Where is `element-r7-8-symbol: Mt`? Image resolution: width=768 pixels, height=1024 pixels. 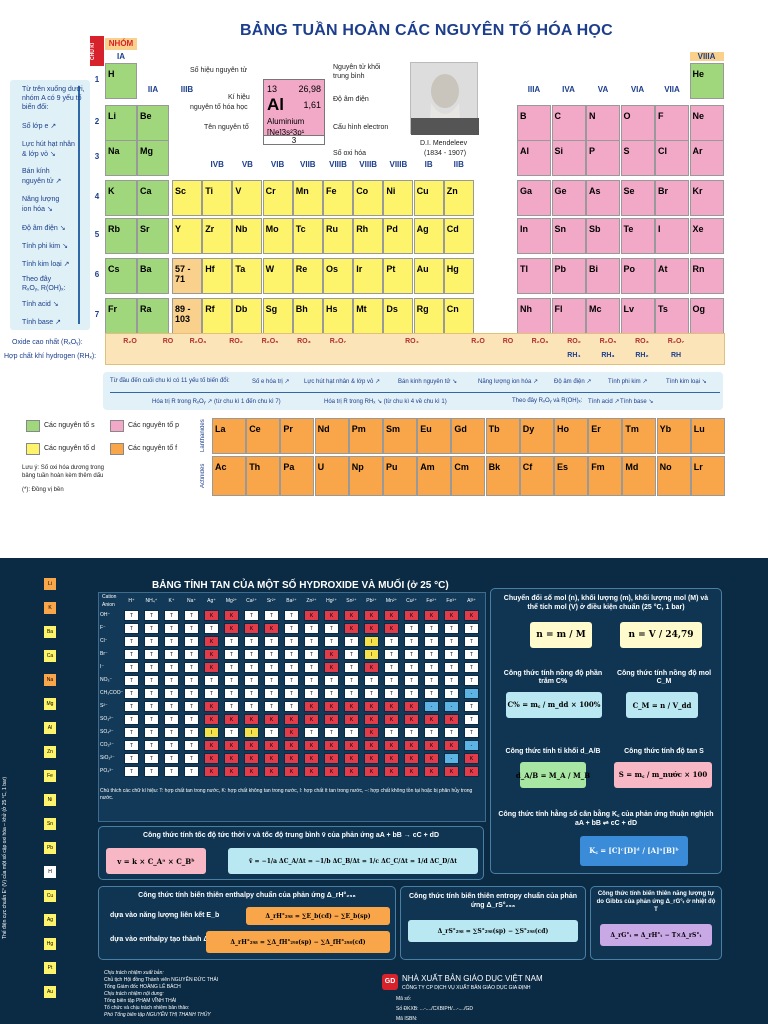 element-r7-8-symbol: Mt is located at coordinates (361, 309).